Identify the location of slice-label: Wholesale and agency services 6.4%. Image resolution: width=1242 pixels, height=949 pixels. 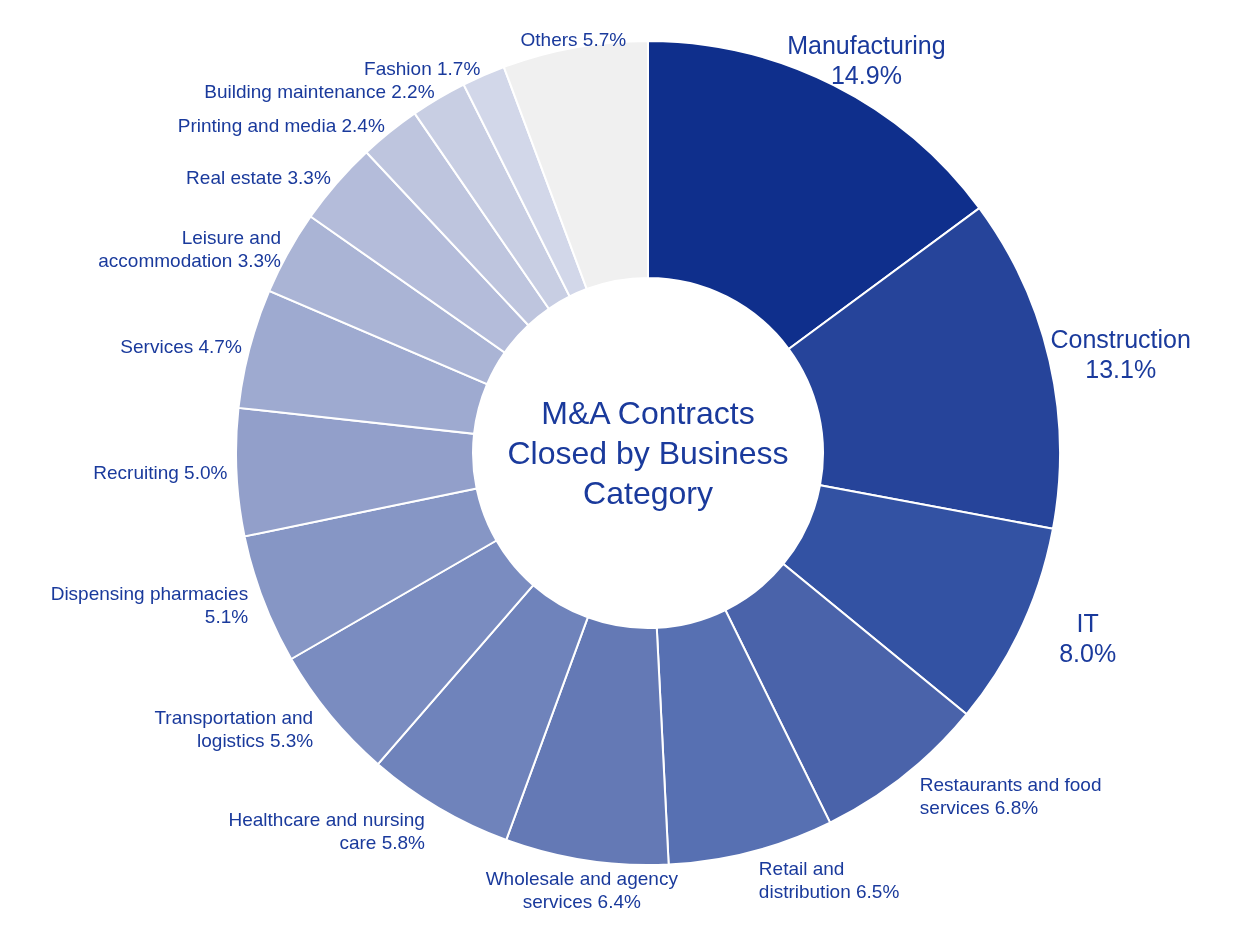
(582, 890).